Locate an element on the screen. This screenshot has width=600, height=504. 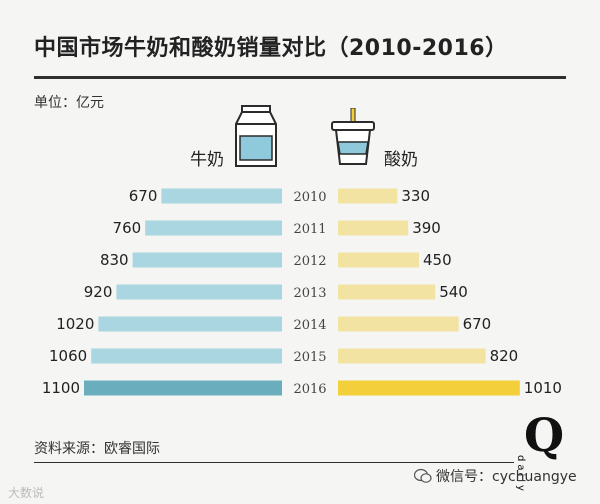
yogurt-bar-2014 is located at coordinates (398, 324).